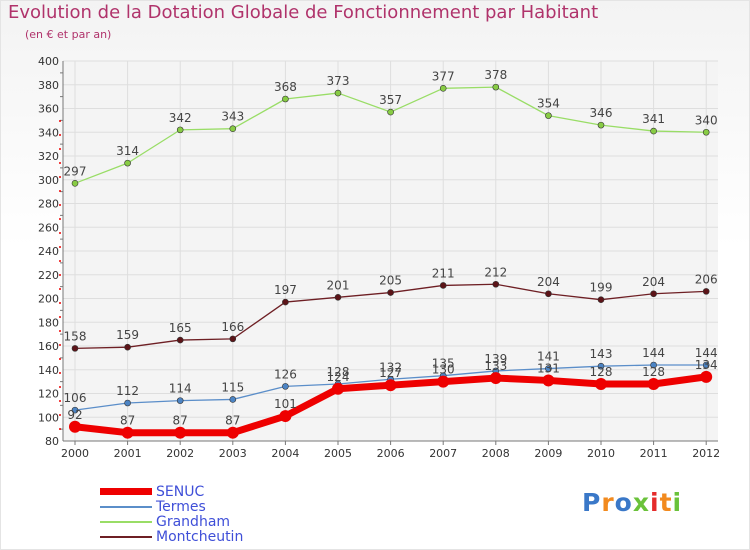  What do you see at coordinates (180, 491) in the screenshot?
I see `legend-label: SENUC` at bounding box center [180, 491].